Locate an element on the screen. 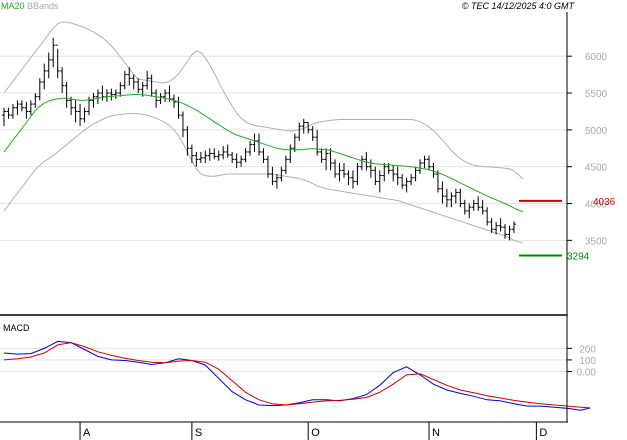 The width and height of the screenshot is (627, 440). price-tick-label: 3500 is located at coordinates (596, 241).